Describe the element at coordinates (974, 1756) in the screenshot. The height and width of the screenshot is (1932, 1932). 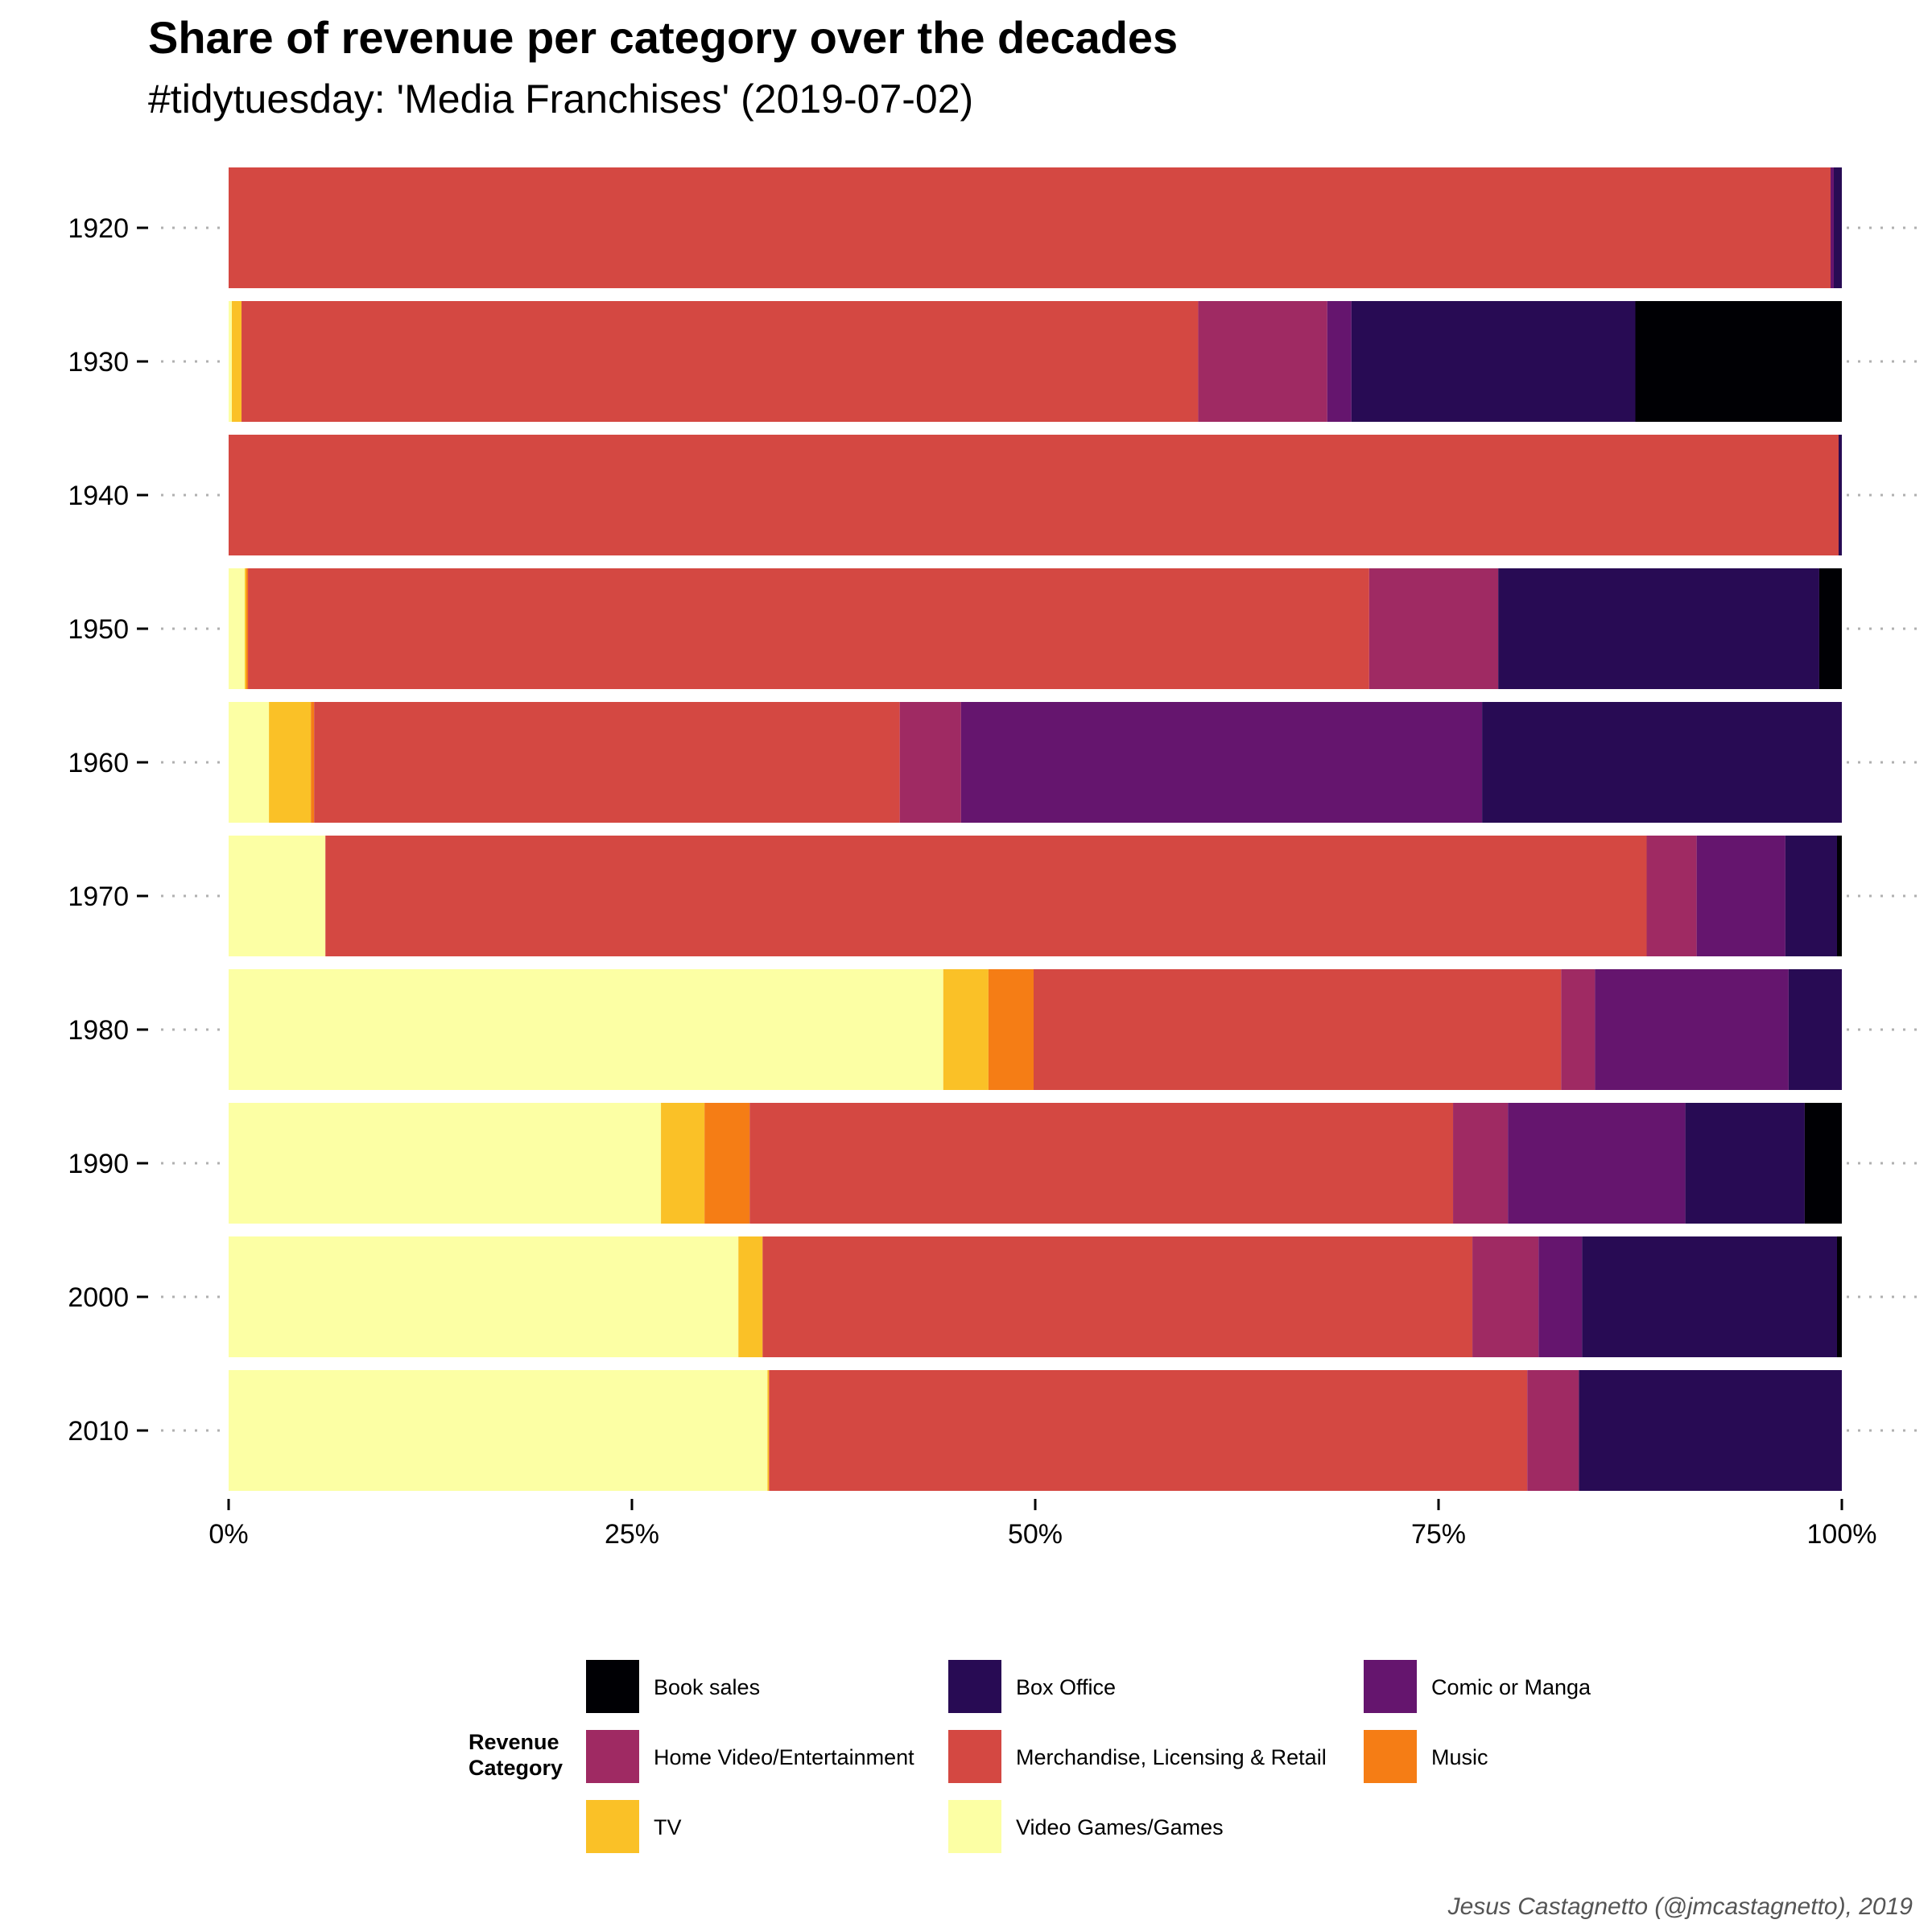
I see `legend-swatch-merchandise-licensing-retail` at that location.